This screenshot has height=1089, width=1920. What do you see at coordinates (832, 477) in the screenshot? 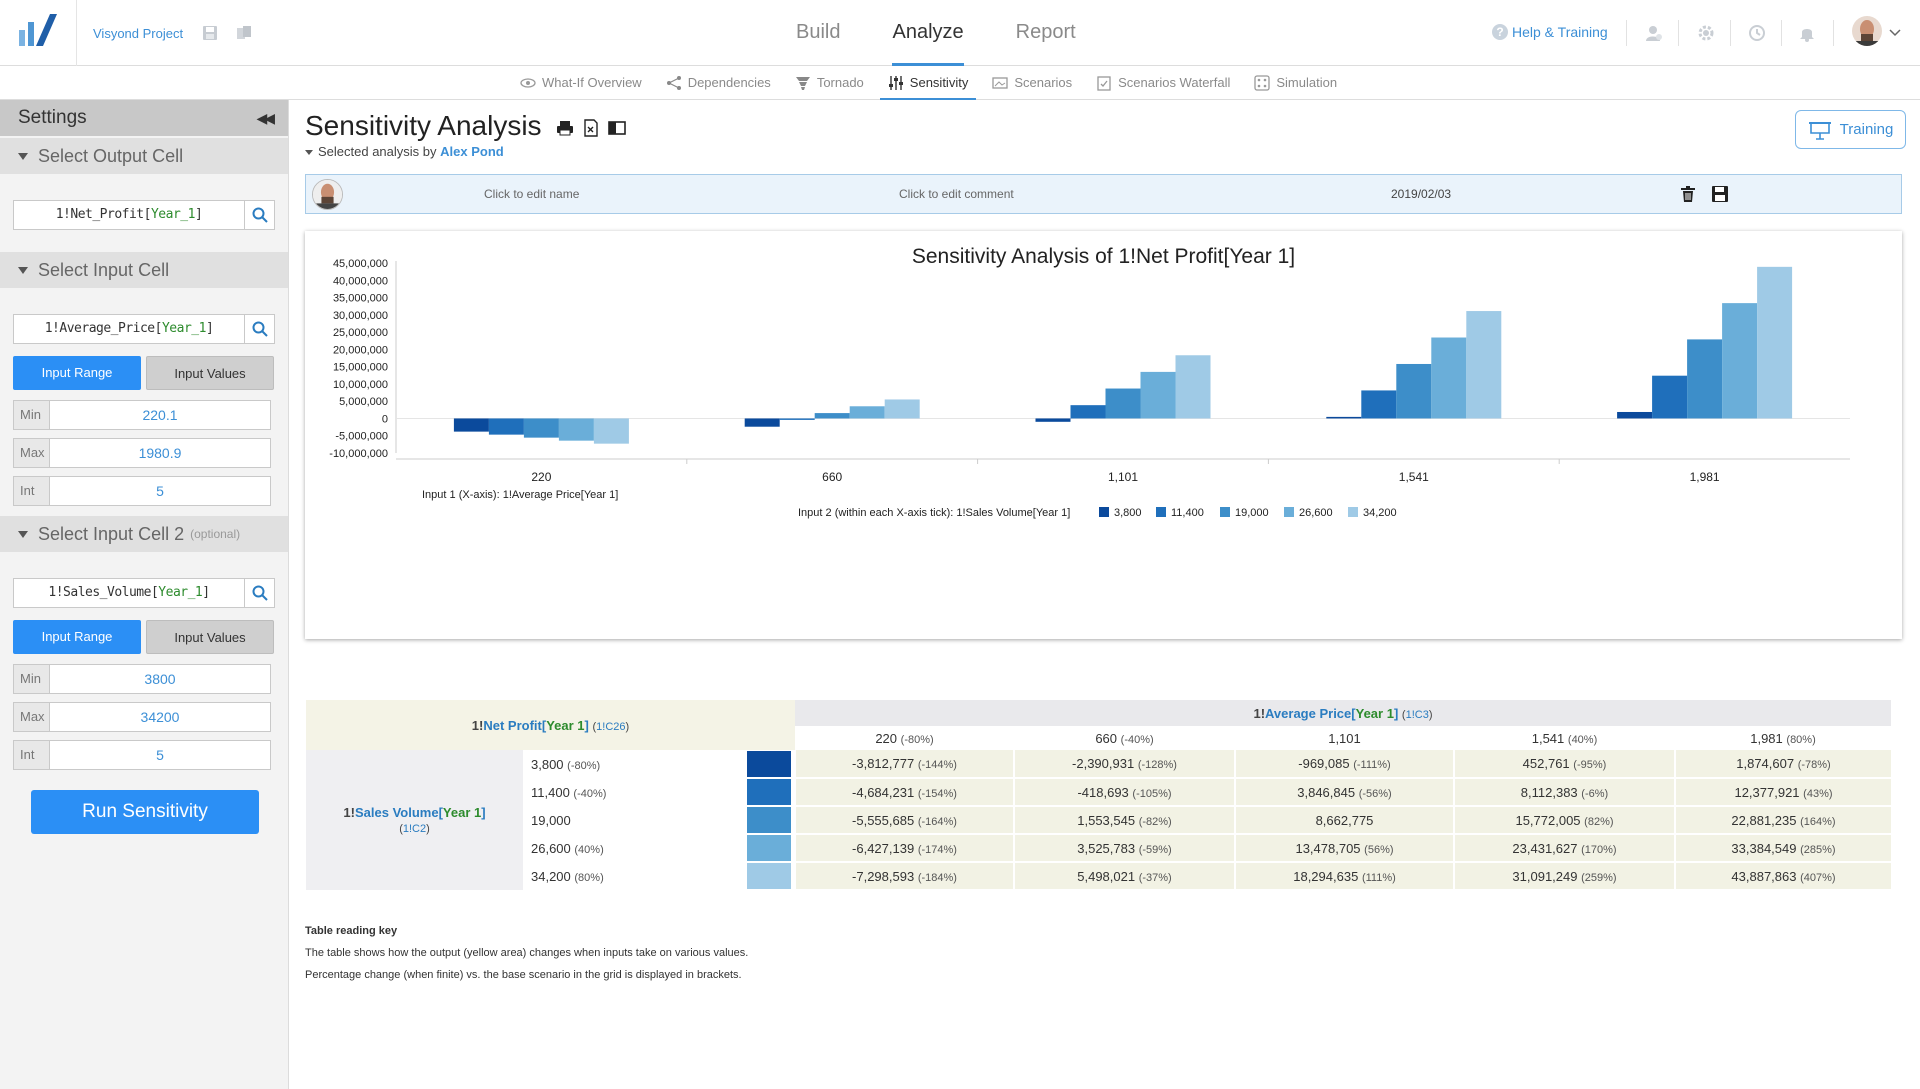
I see `x-tick-label: 660` at bounding box center [832, 477].